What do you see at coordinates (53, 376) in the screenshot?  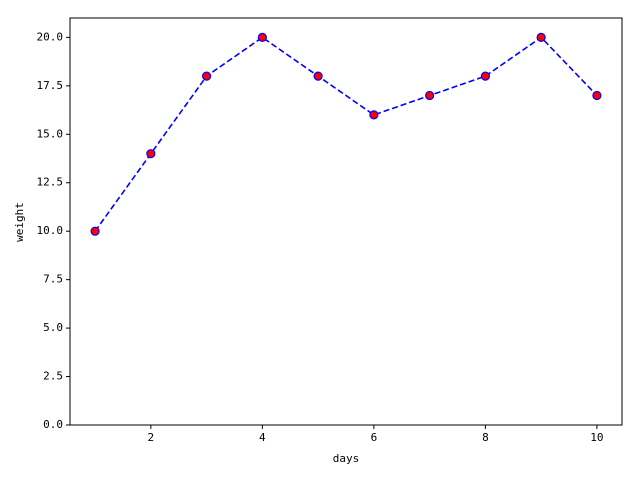 I see `y-tick-label: 2.5` at bounding box center [53, 376].